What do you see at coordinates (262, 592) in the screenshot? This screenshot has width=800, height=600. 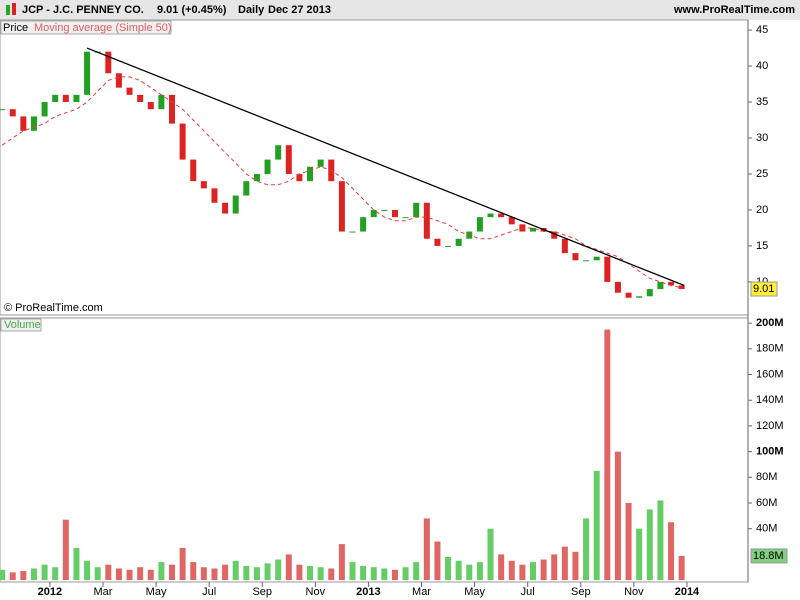 I see `x-tick-label: Sep` at bounding box center [262, 592].